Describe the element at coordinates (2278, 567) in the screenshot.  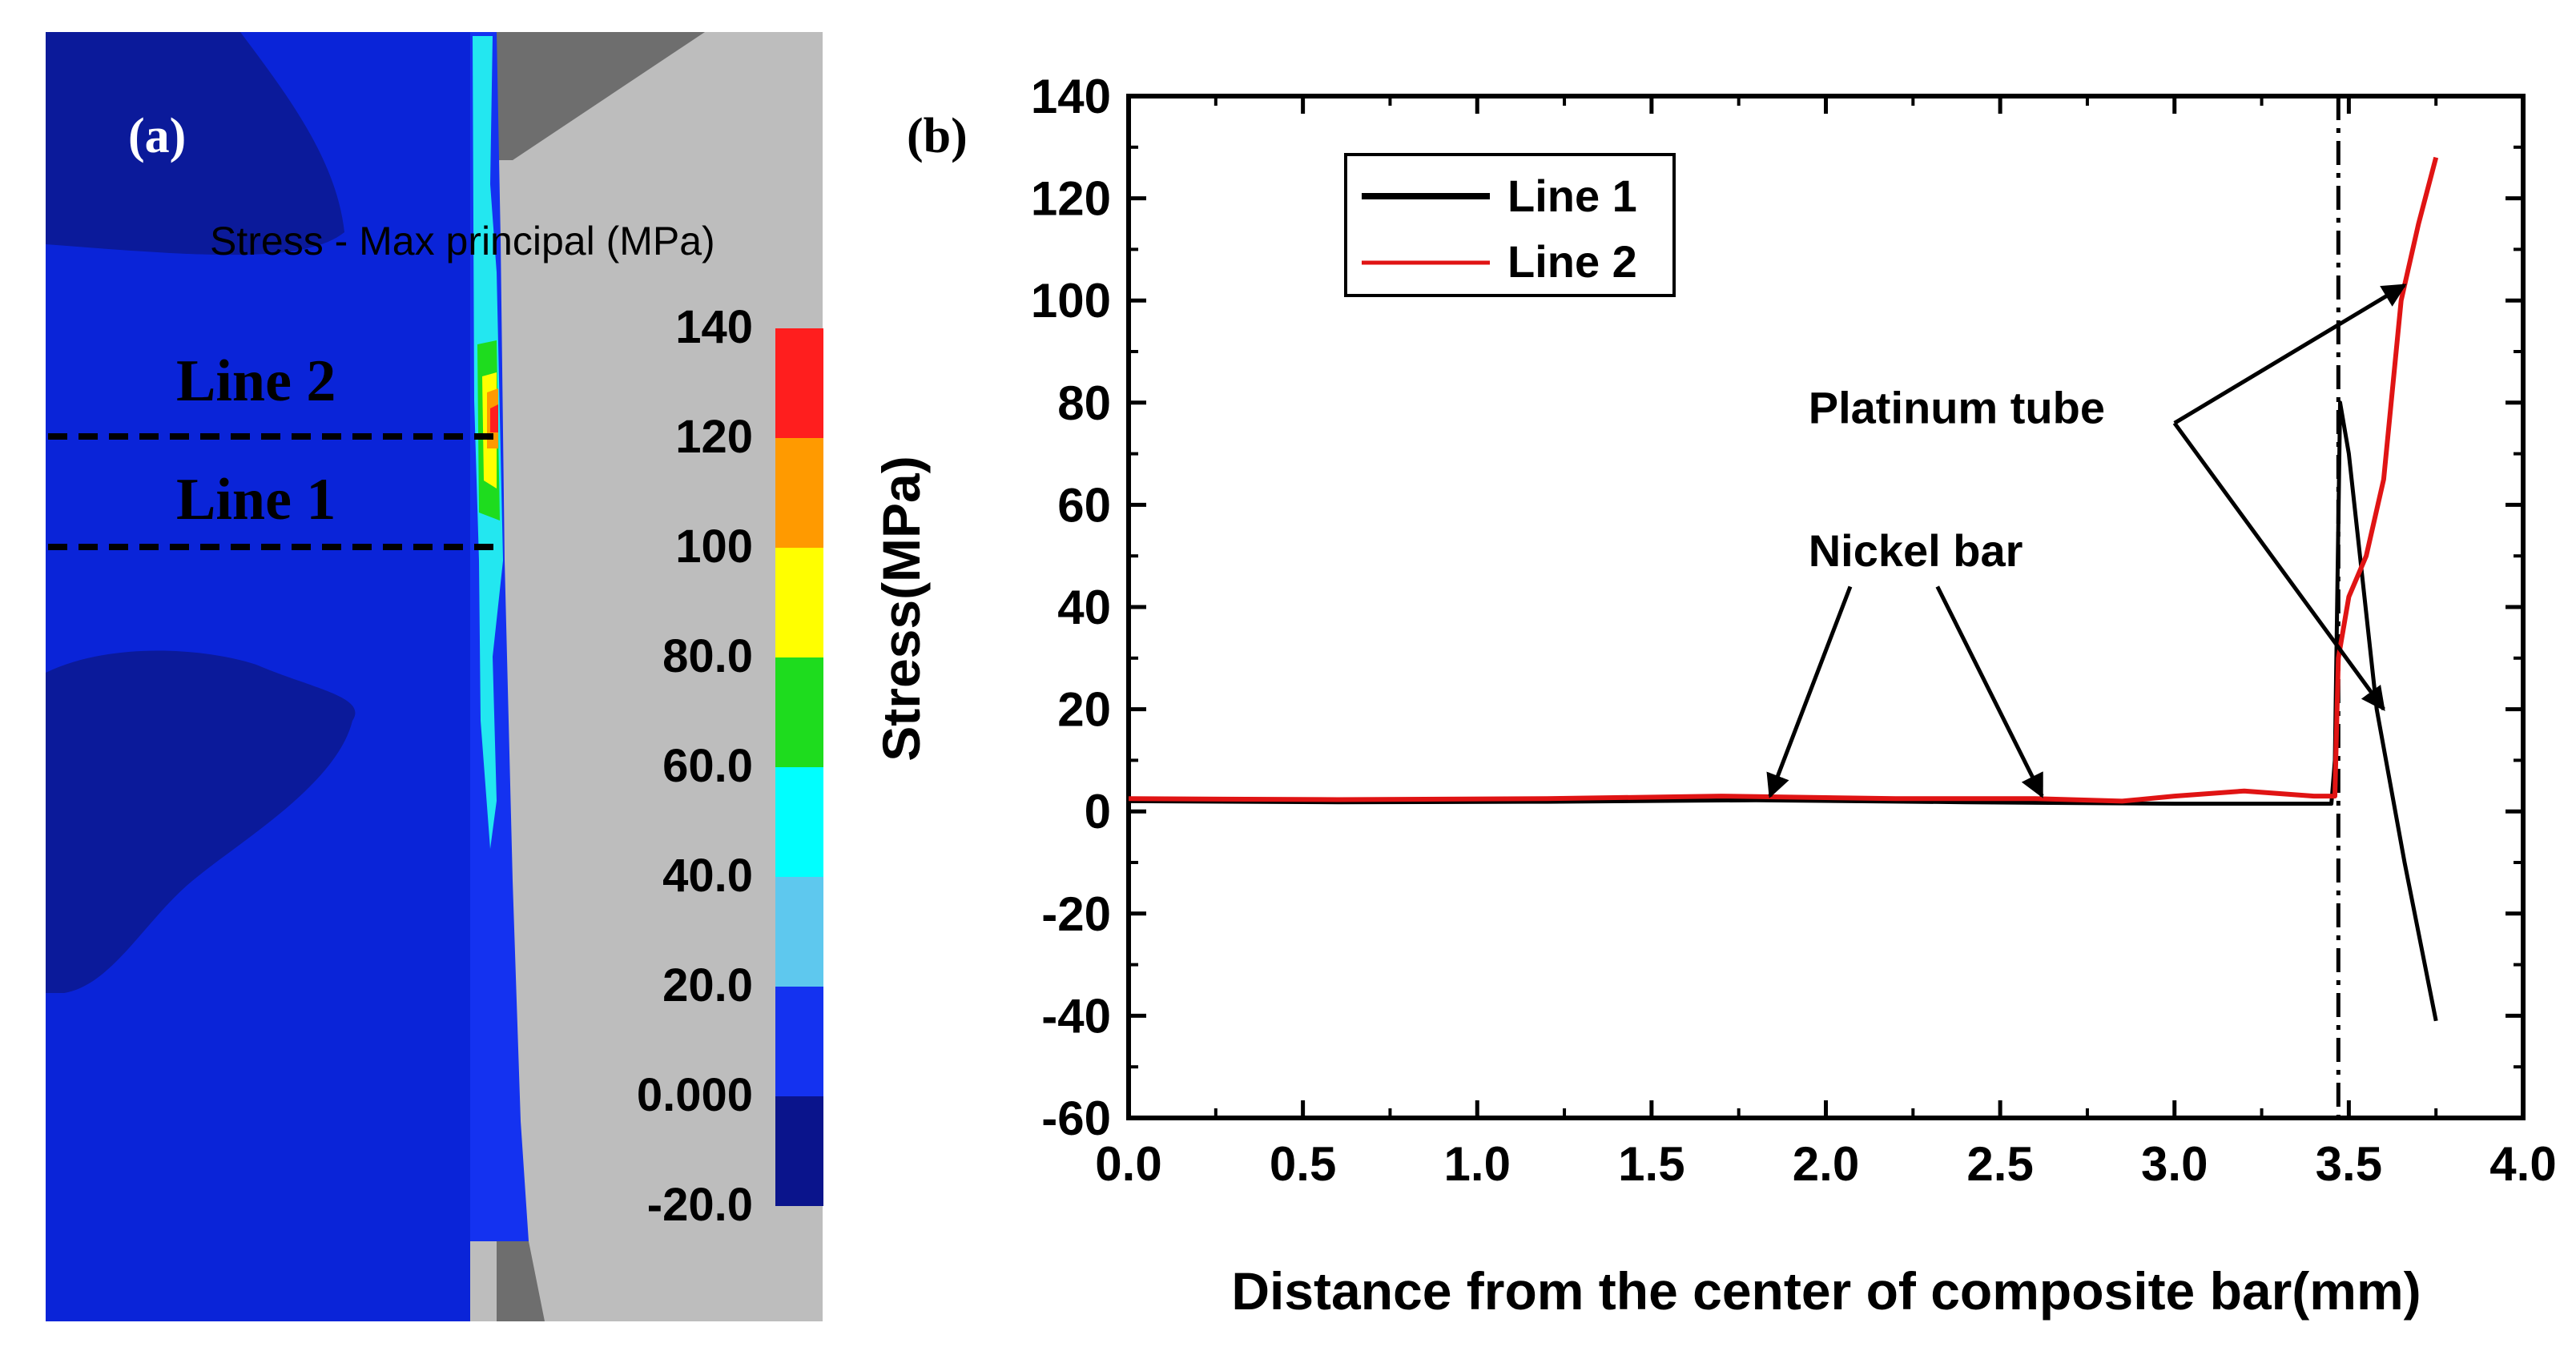
I see `arrow-platinum-to-line1` at that location.